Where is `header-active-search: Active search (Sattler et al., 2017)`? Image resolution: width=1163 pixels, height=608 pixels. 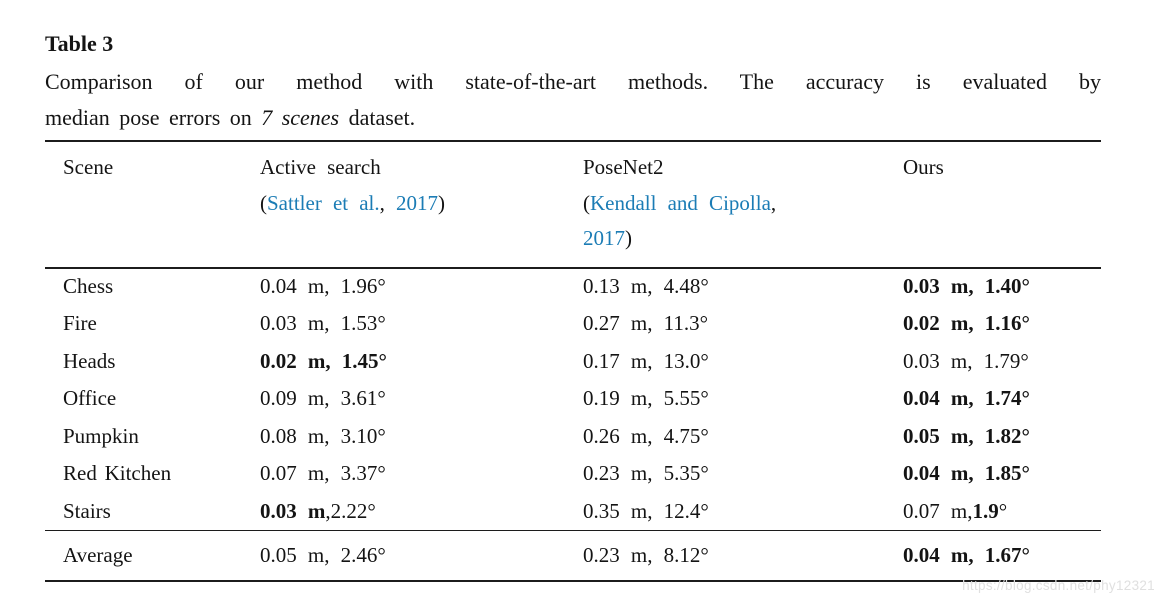 header-active-search: Active search (Sattler et al., 2017) is located at coordinates (421, 204).